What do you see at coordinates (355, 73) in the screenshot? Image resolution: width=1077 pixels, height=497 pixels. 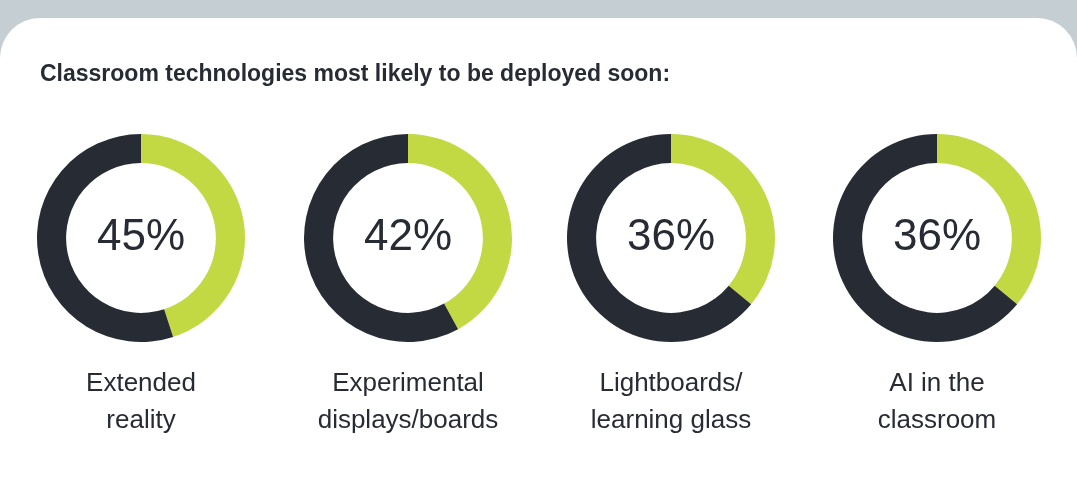 I see `text: Classroom technologies most likely to be deployed soon:` at bounding box center [355, 73].